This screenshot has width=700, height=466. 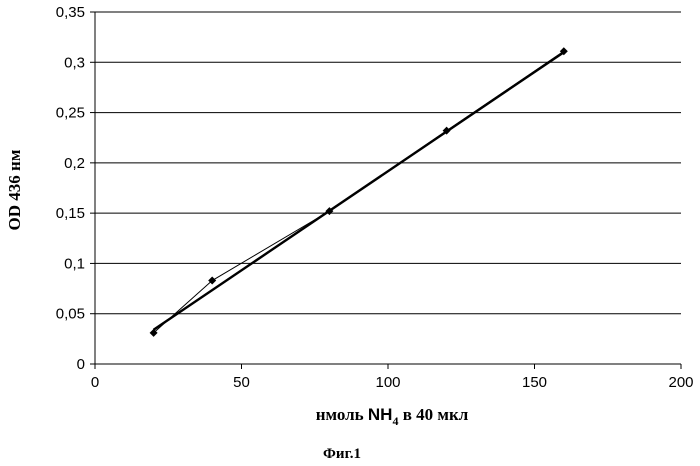 I want to click on x-tick-label: 0, so click(x=95, y=382).